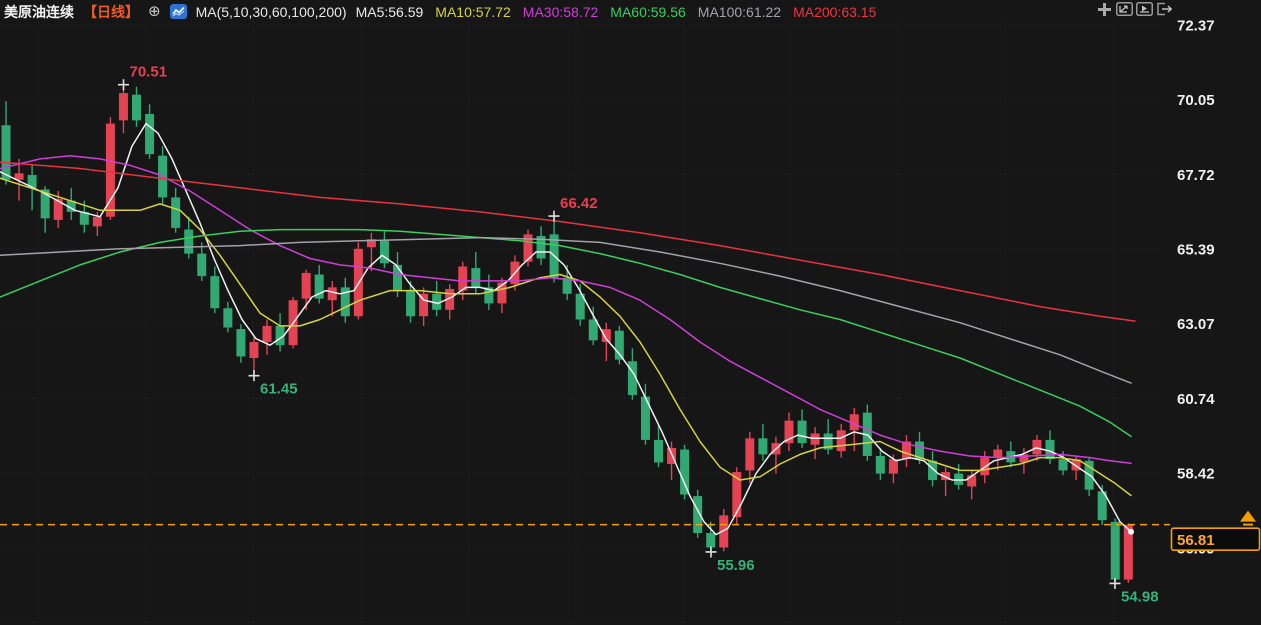  Describe the element at coordinates (39, 11) in the screenshot. I see `symbol-title: 美原油连续` at that location.